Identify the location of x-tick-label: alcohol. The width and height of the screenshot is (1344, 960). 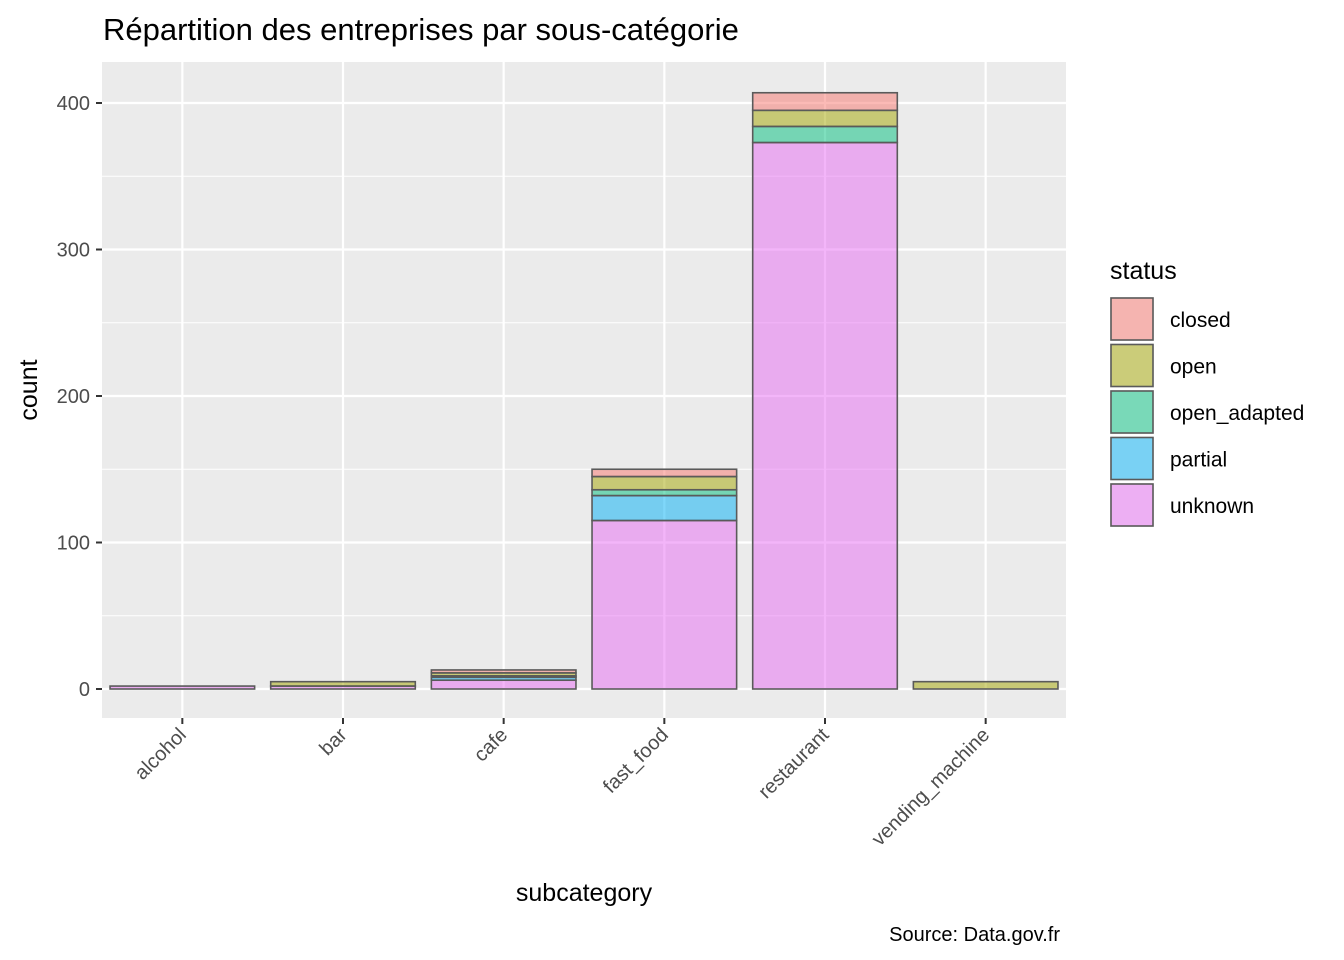
(160, 754).